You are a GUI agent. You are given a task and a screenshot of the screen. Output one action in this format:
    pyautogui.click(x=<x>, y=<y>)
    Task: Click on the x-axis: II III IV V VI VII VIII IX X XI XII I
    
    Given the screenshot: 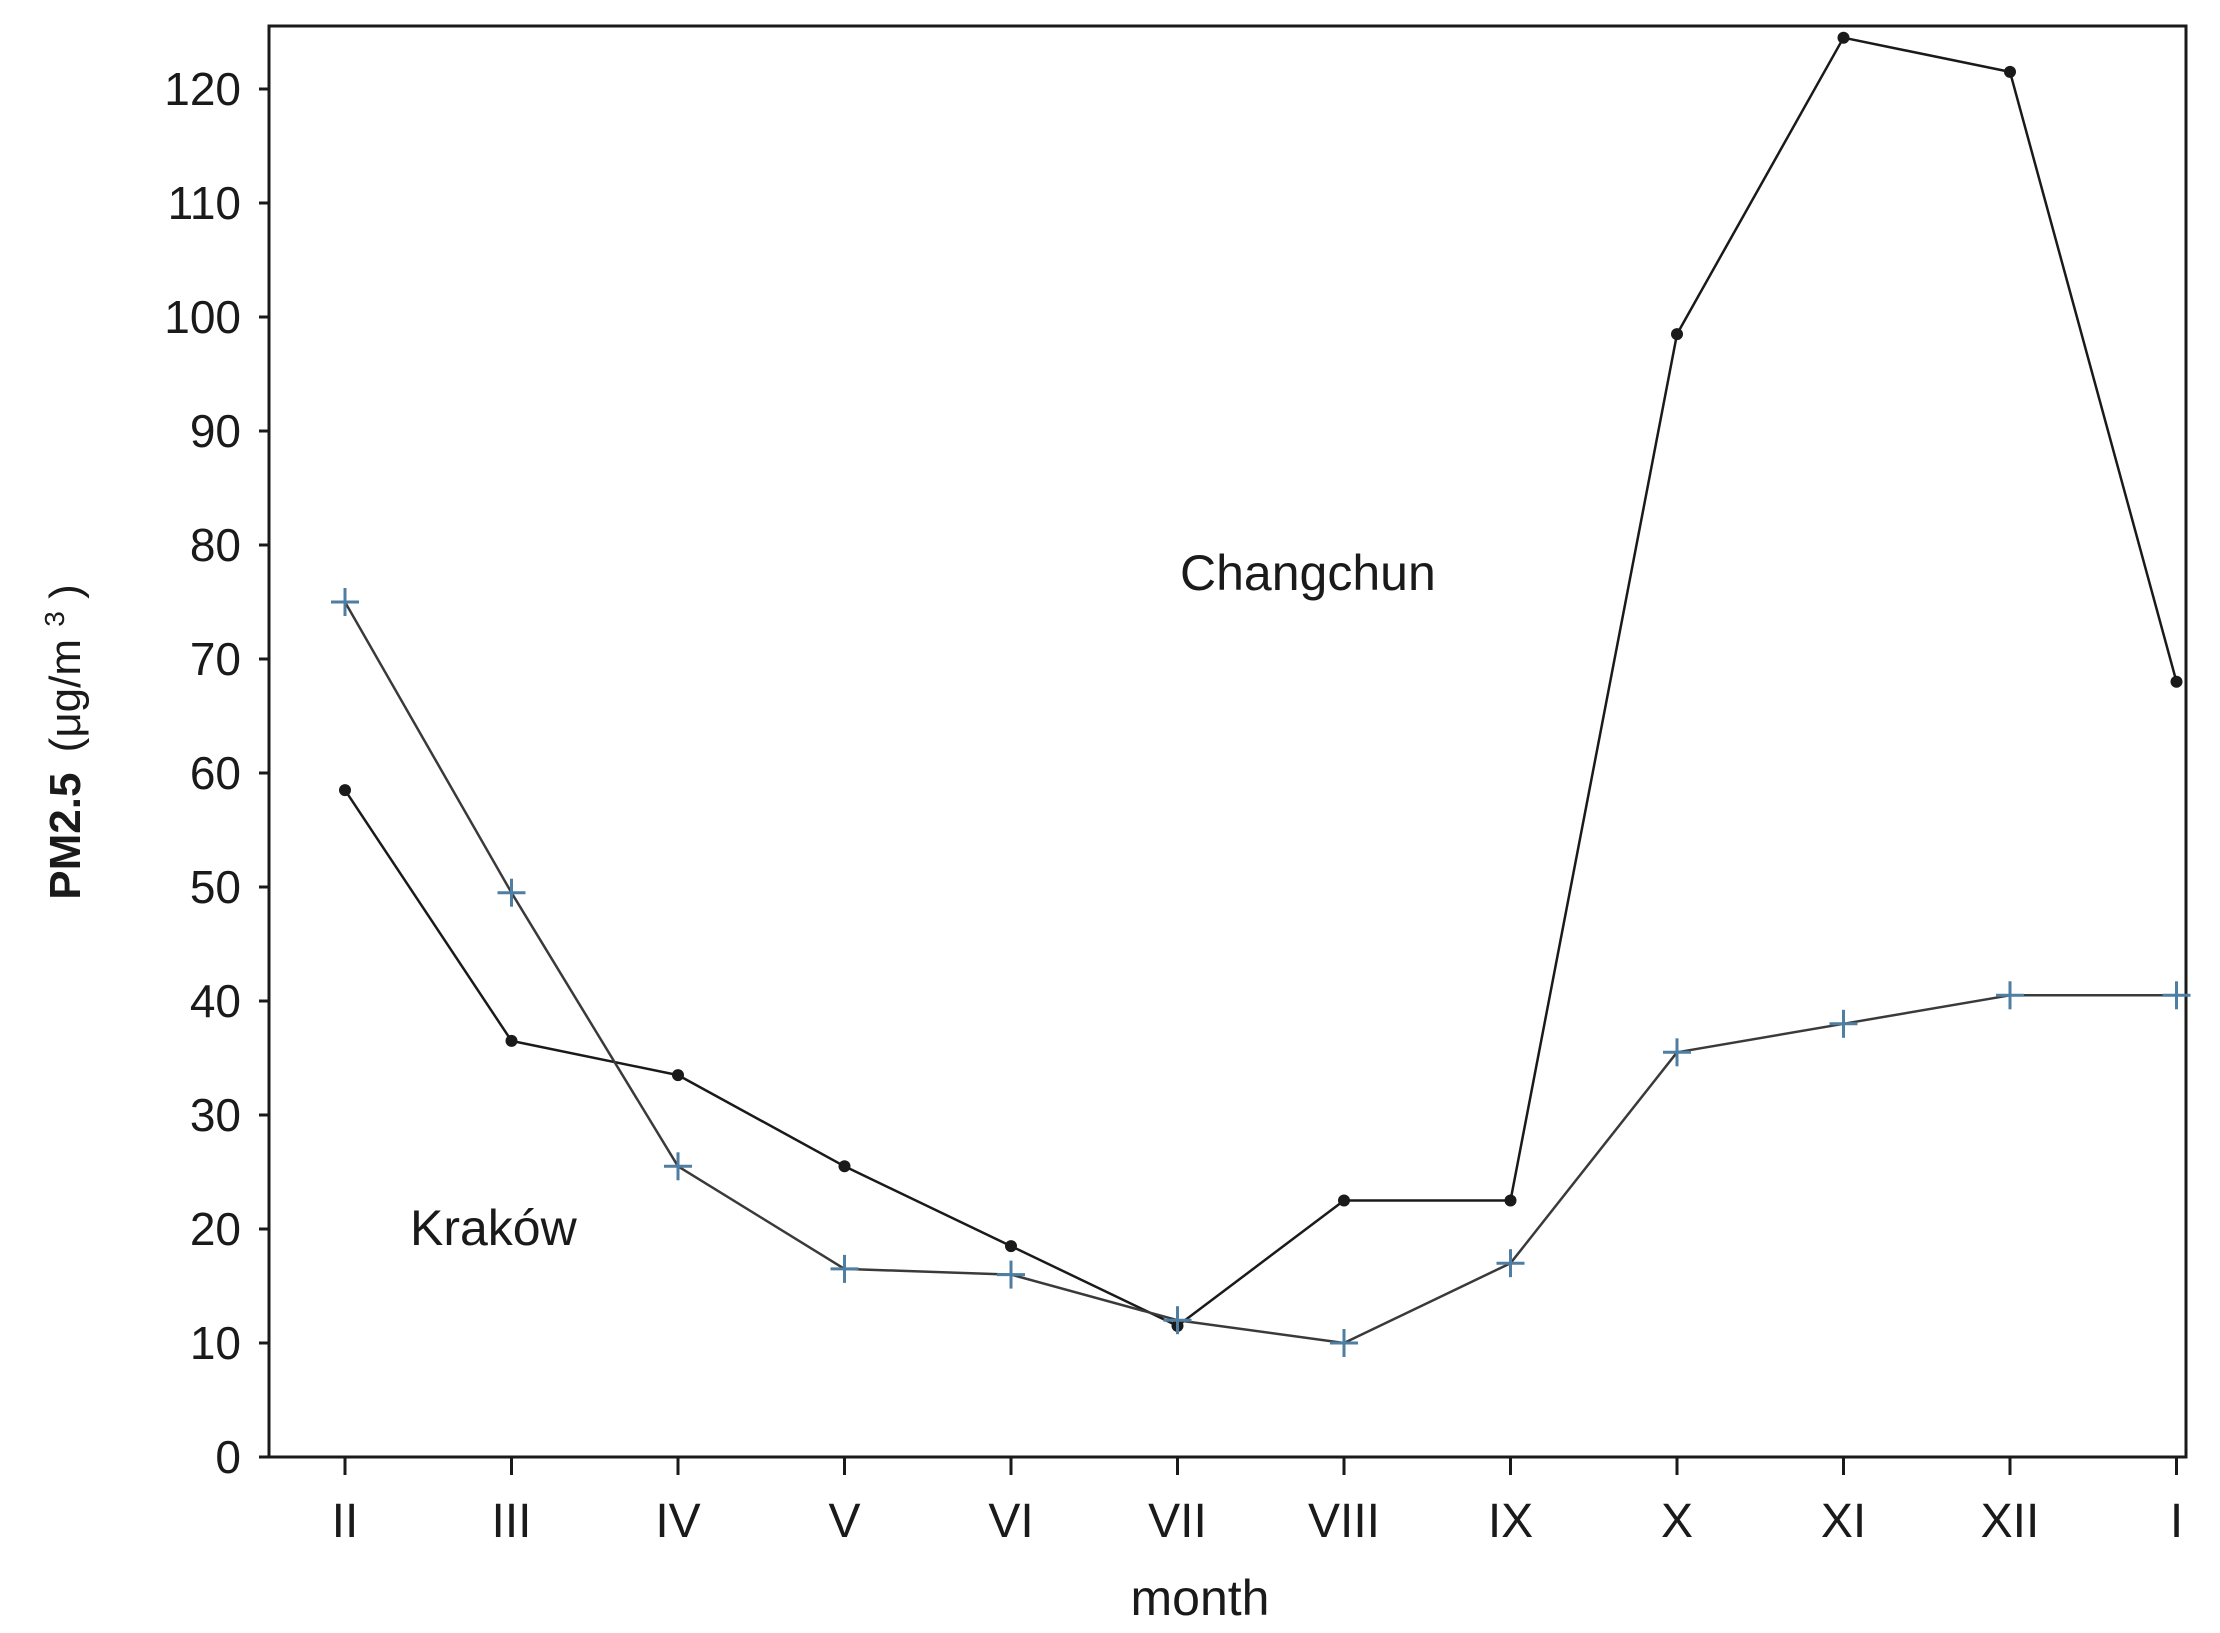 What is the action you would take?
    pyautogui.click(x=1257, y=1502)
    